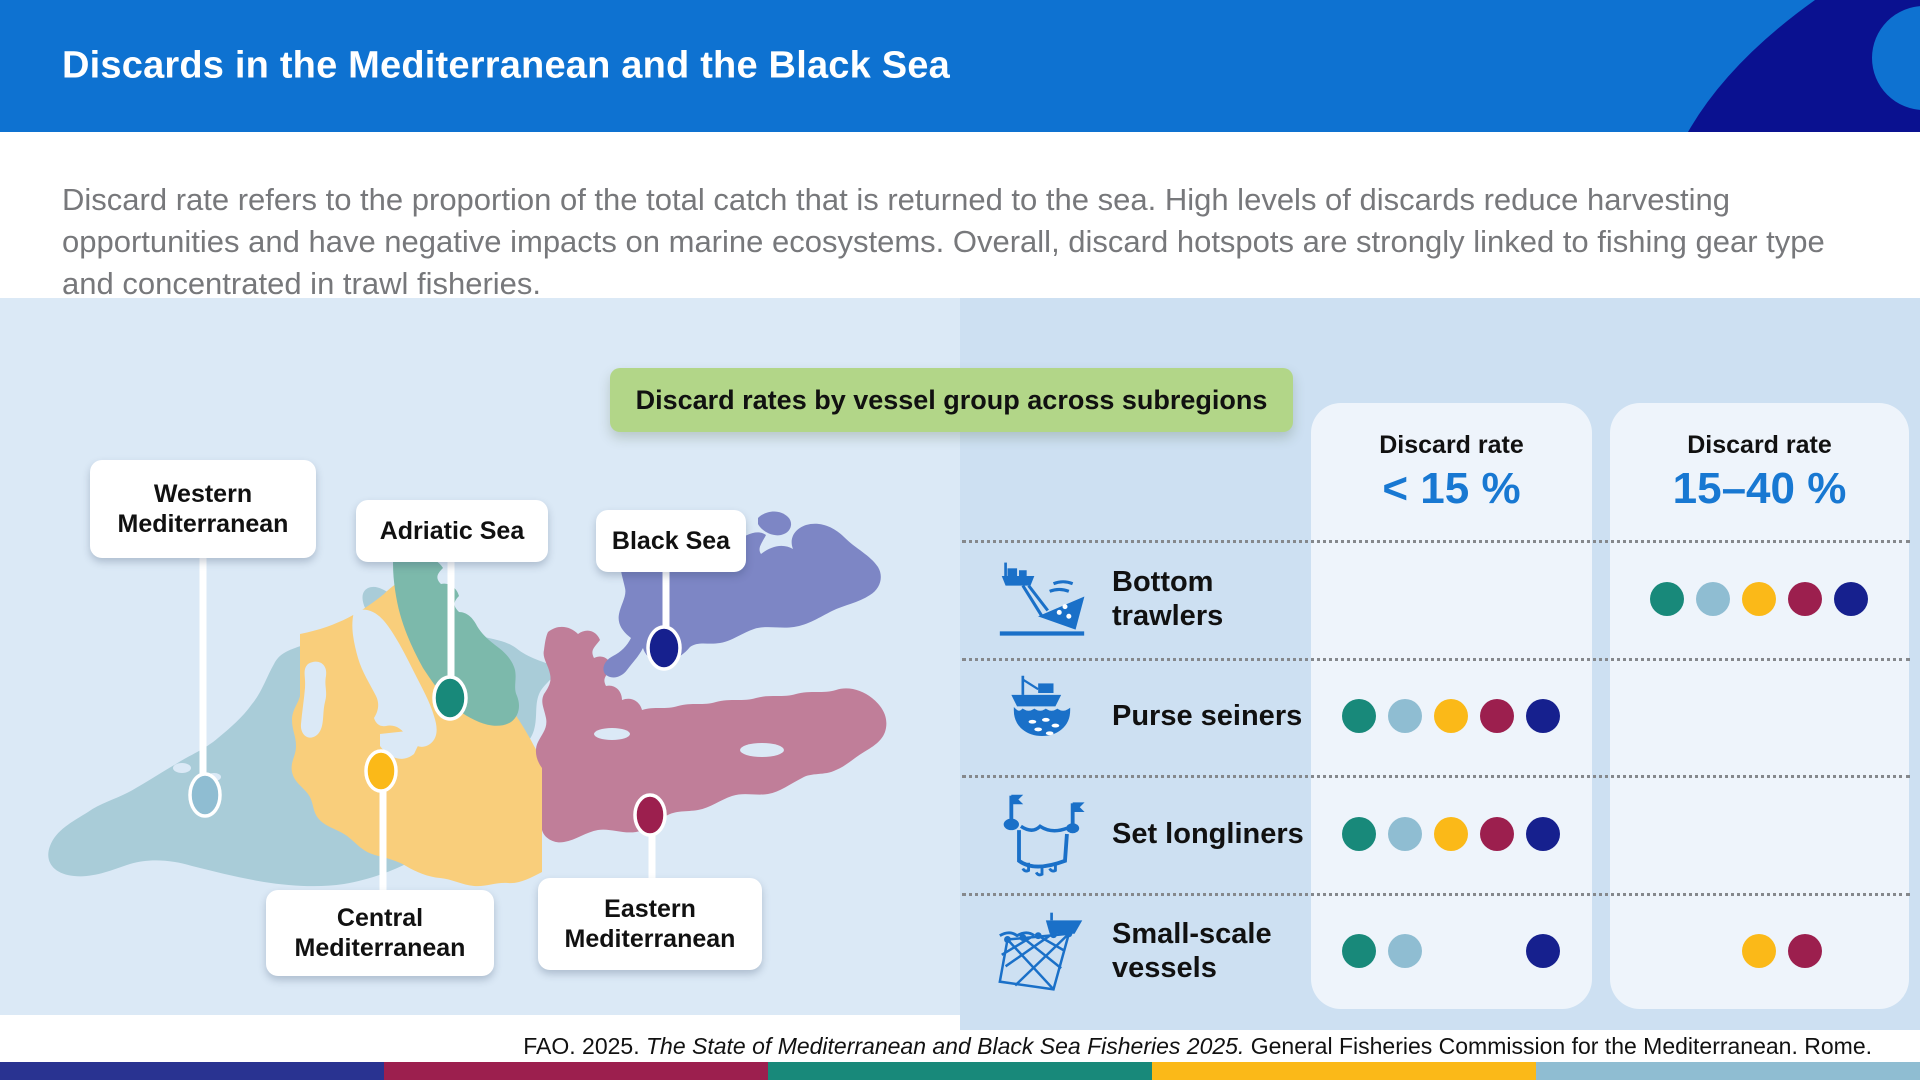 The height and width of the screenshot is (1080, 1920). I want to click on row-label-set-longliners: Set longliners, so click(1208, 834).